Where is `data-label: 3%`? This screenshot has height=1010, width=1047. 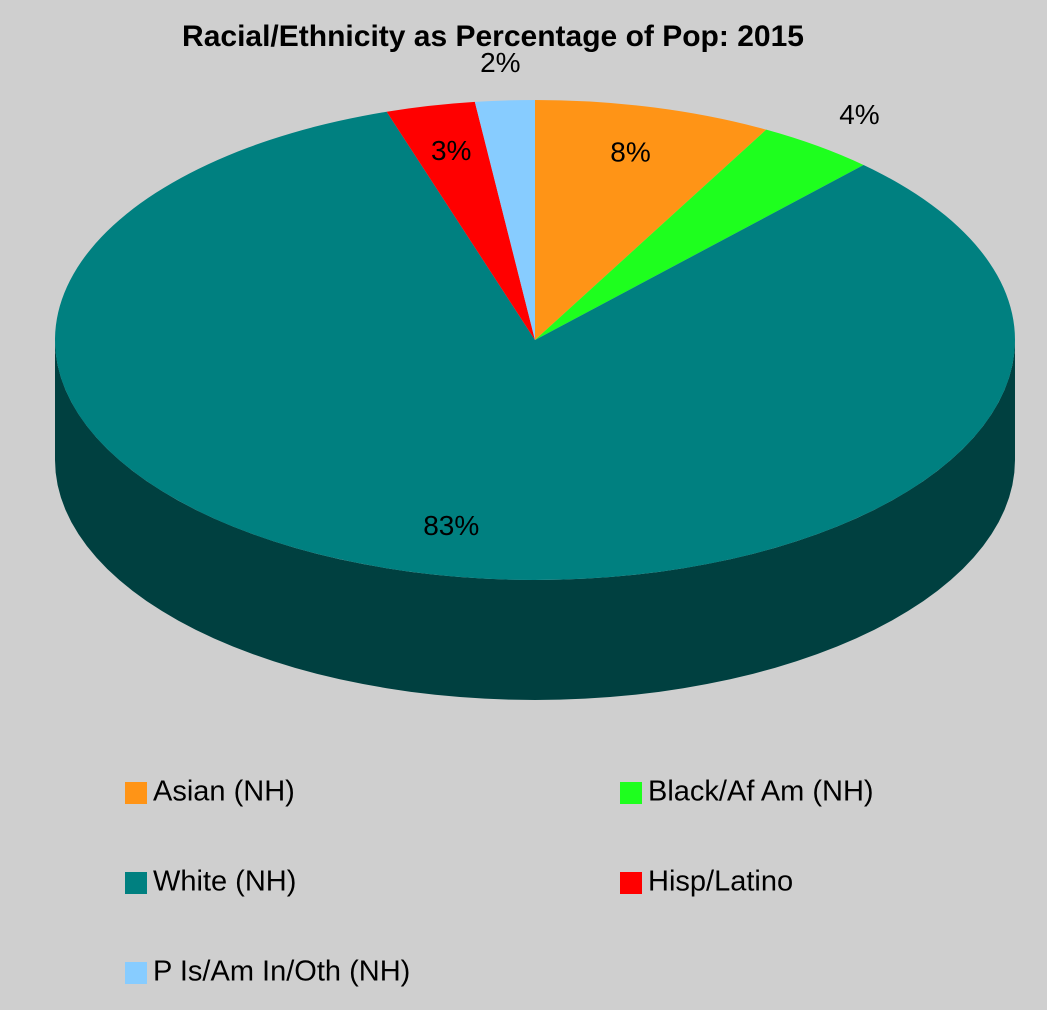 data-label: 3% is located at coordinates (451, 150).